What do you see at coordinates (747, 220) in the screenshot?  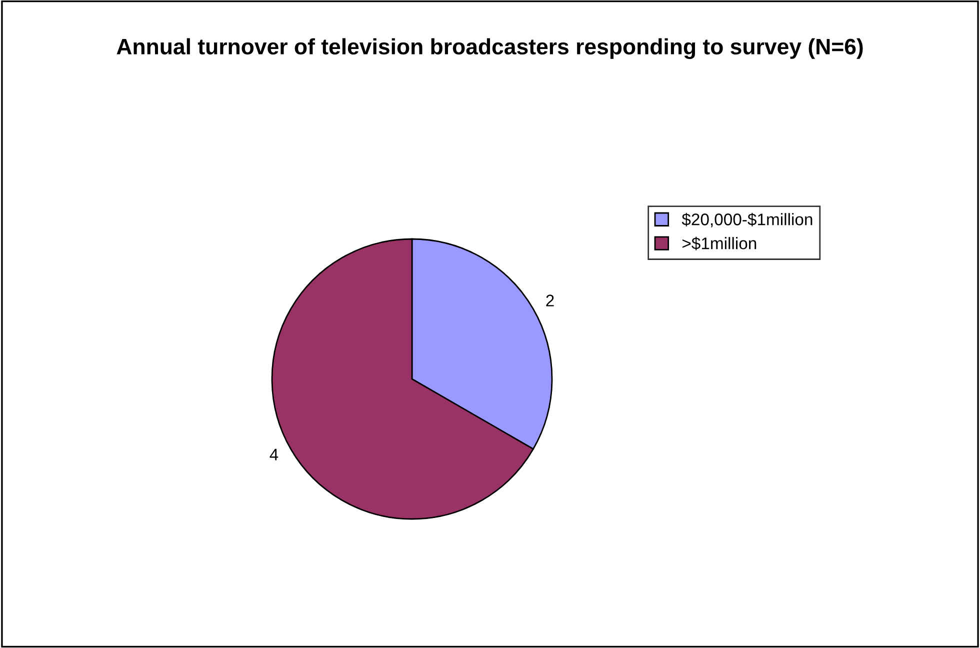 I see `legend-label: $20,000-$1million` at bounding box center [747, 220].